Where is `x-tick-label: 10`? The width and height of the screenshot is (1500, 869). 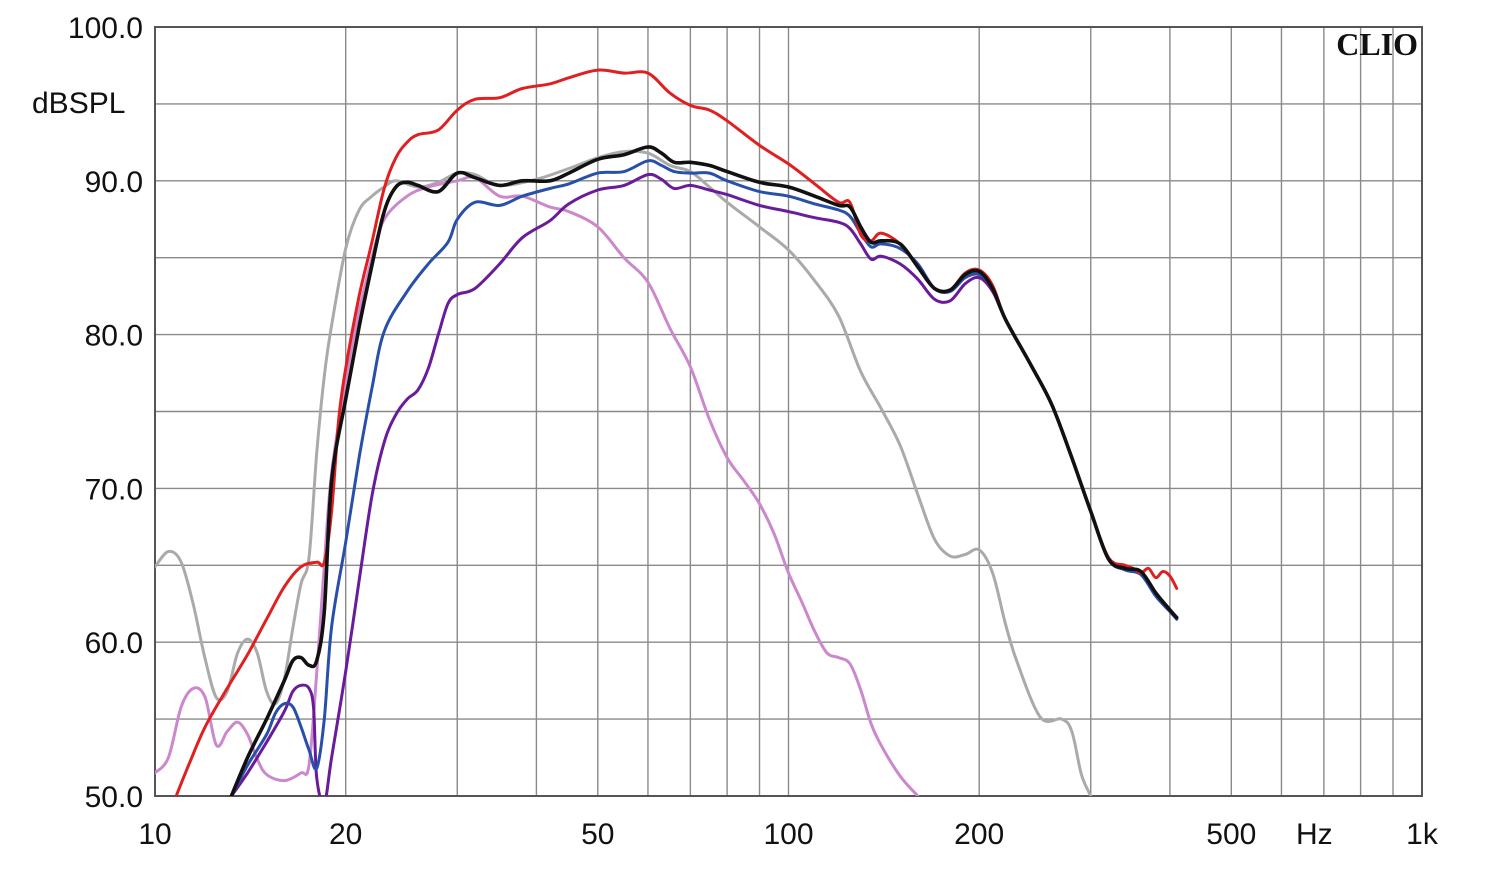
x-tick-label: 10 is located at coordinates (154, 834).